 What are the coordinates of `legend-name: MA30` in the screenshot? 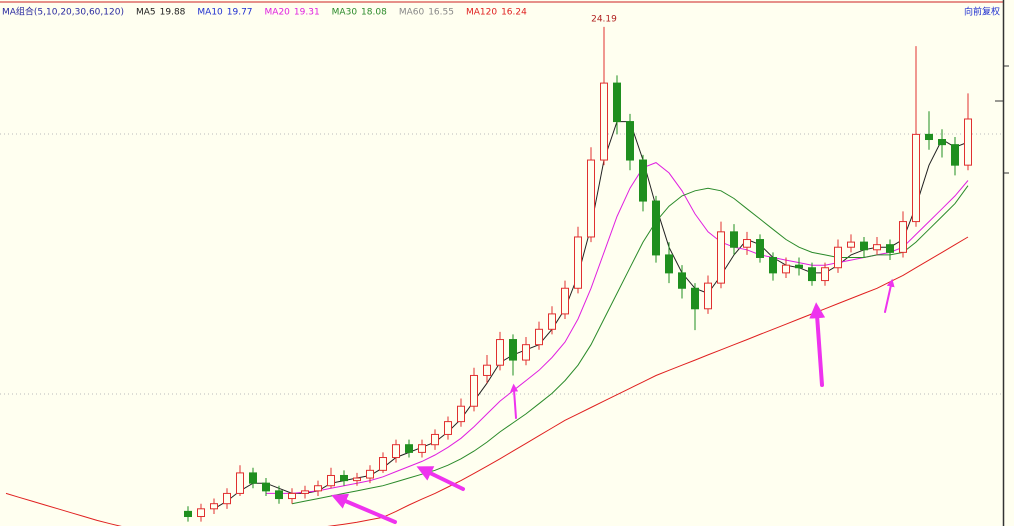 It's located at (345, 13).